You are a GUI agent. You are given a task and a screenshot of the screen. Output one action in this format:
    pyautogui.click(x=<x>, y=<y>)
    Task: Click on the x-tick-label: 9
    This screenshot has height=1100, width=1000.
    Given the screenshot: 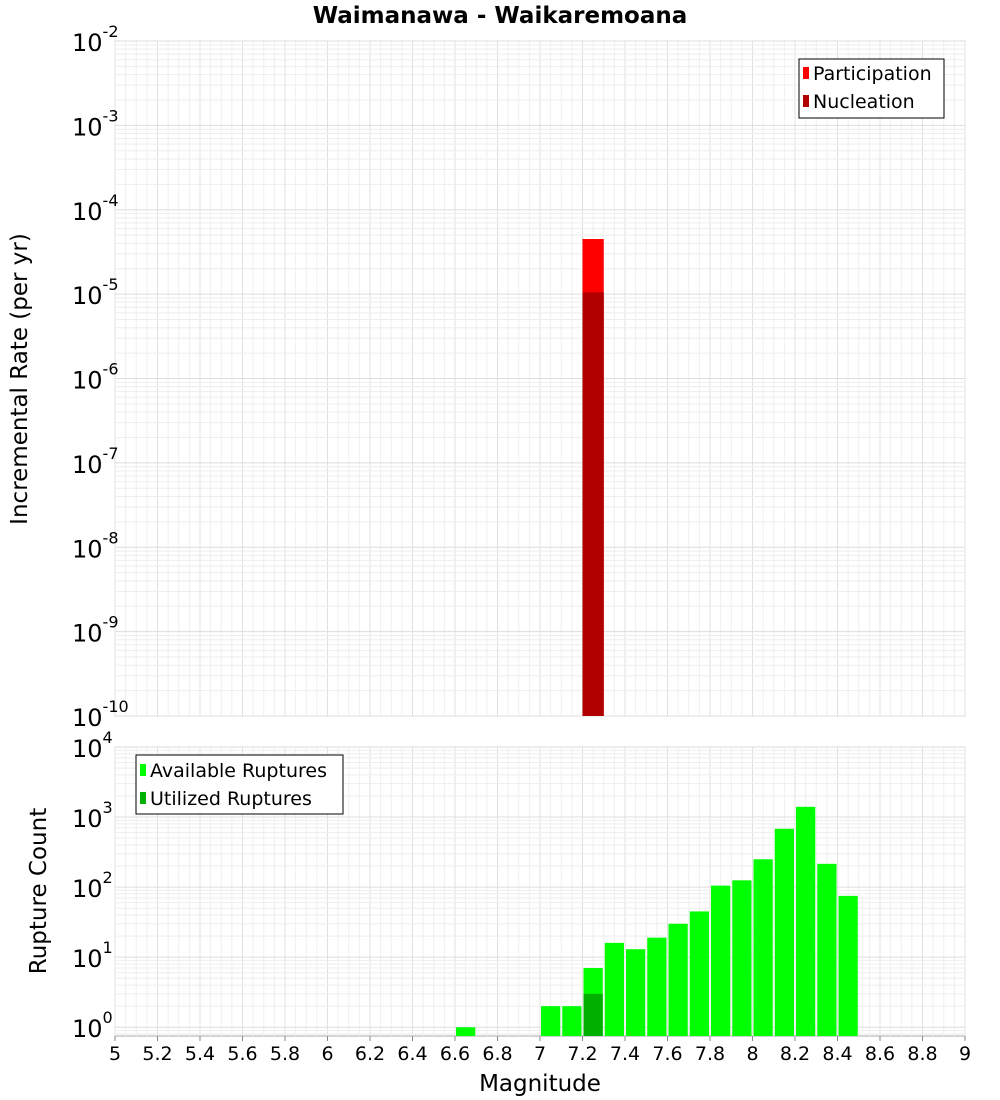 What is the action you would take?
    pyautogui.click(x=965, y=1054)
    